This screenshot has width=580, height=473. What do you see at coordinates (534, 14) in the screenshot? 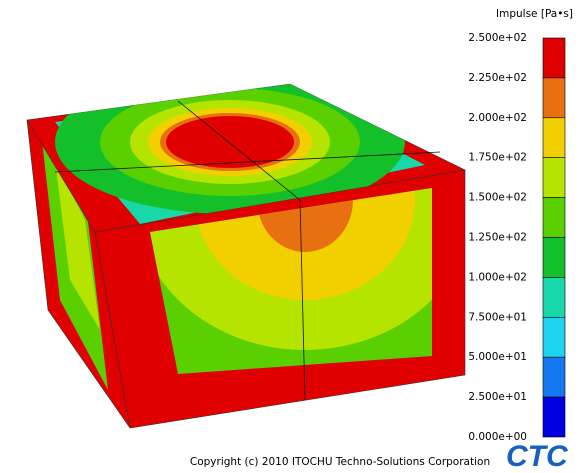
I see `legend-title: Impulse [Pa•s]` at bounding box center [534, 14].